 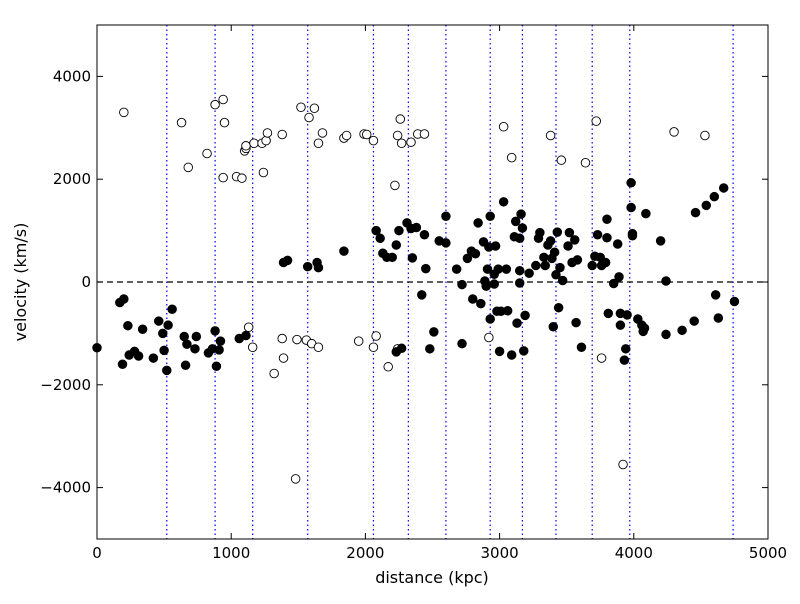 I want to click on x-tick-label: 4000, so click(x=634, y=553).